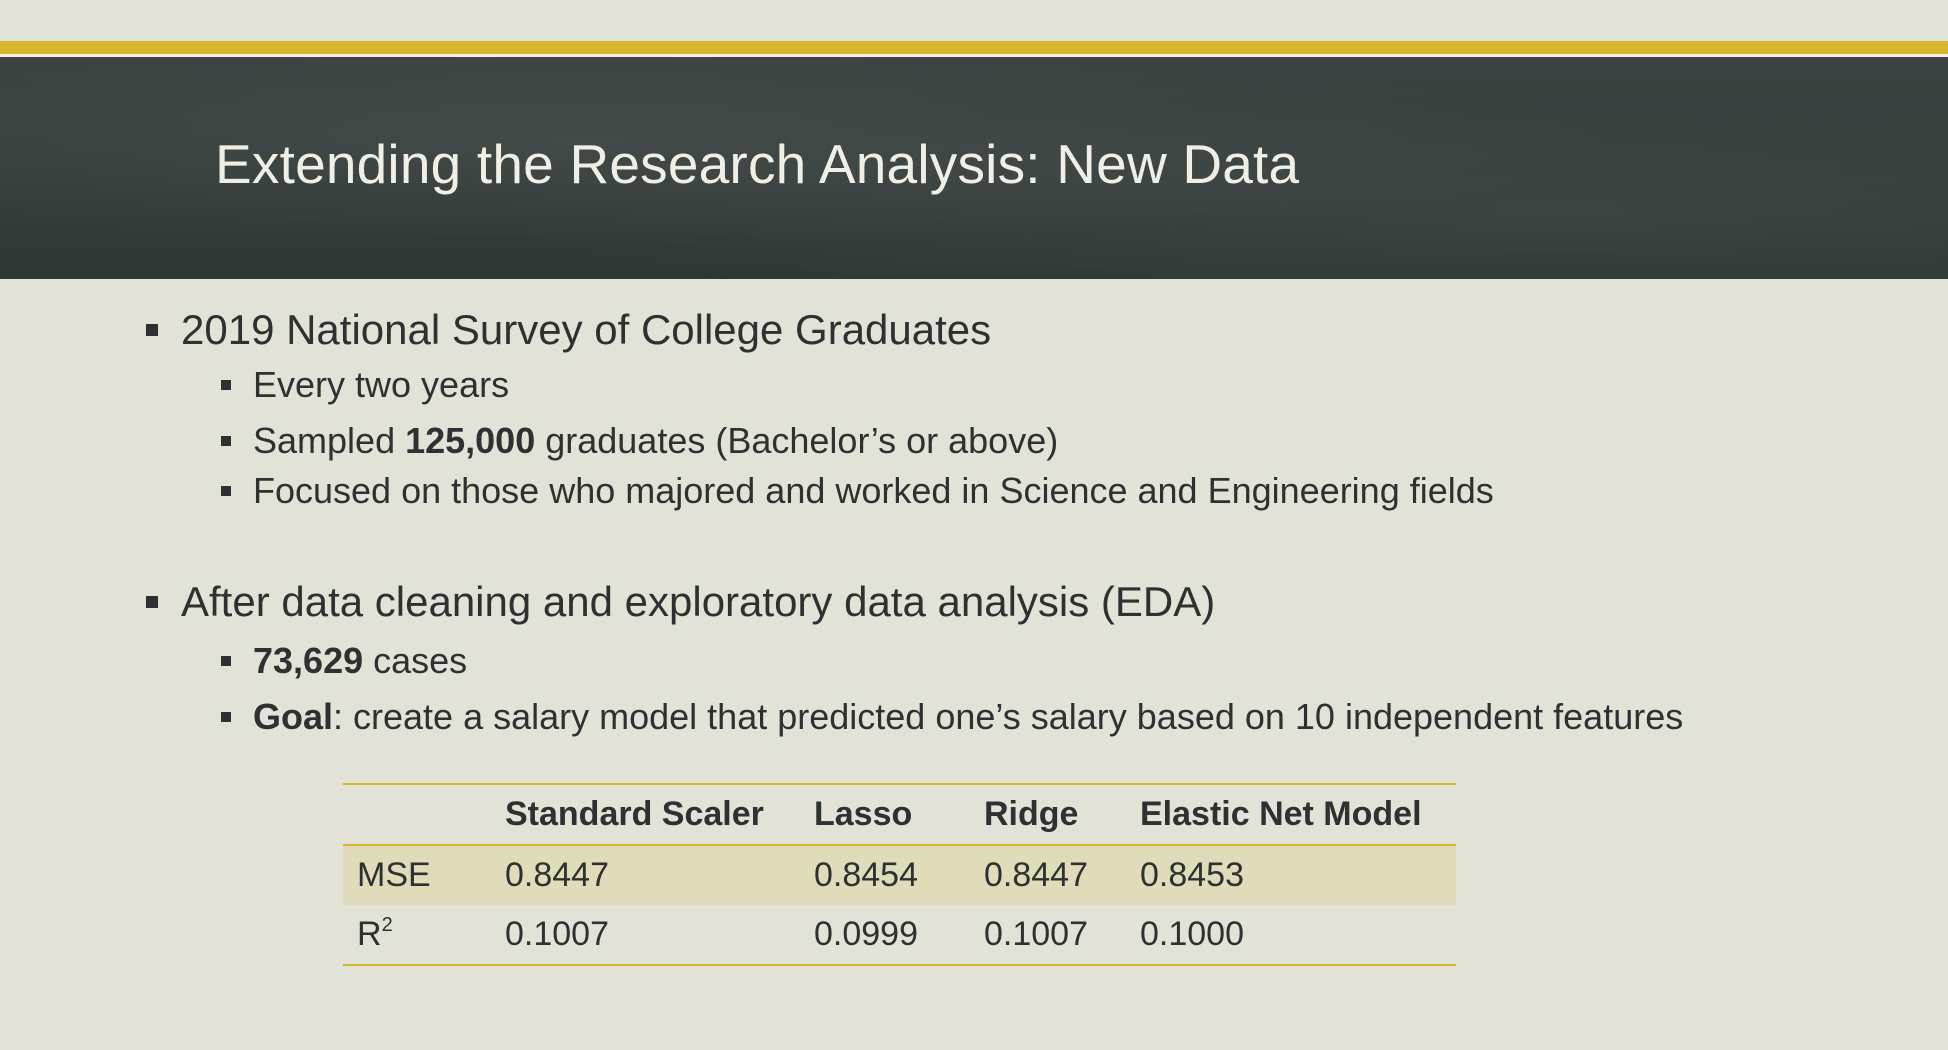 This screenshot has height=1050, width=1948. Describe the element at coordinates (974, 47) in the screenshot. I see `accent-stripe` at that location.